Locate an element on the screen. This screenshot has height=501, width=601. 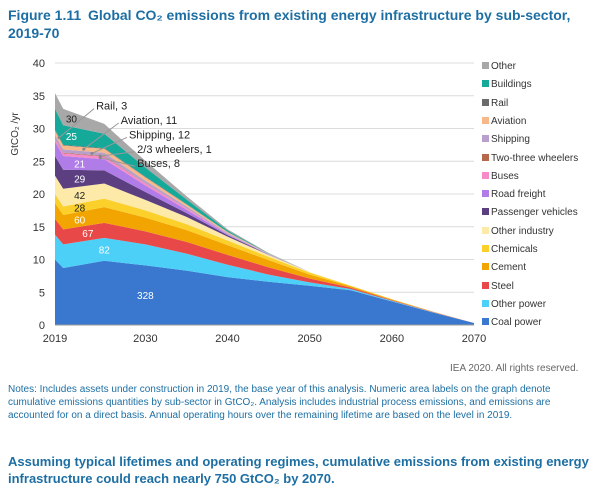
legend-item: Shipping is located at coordinates (506, 140).